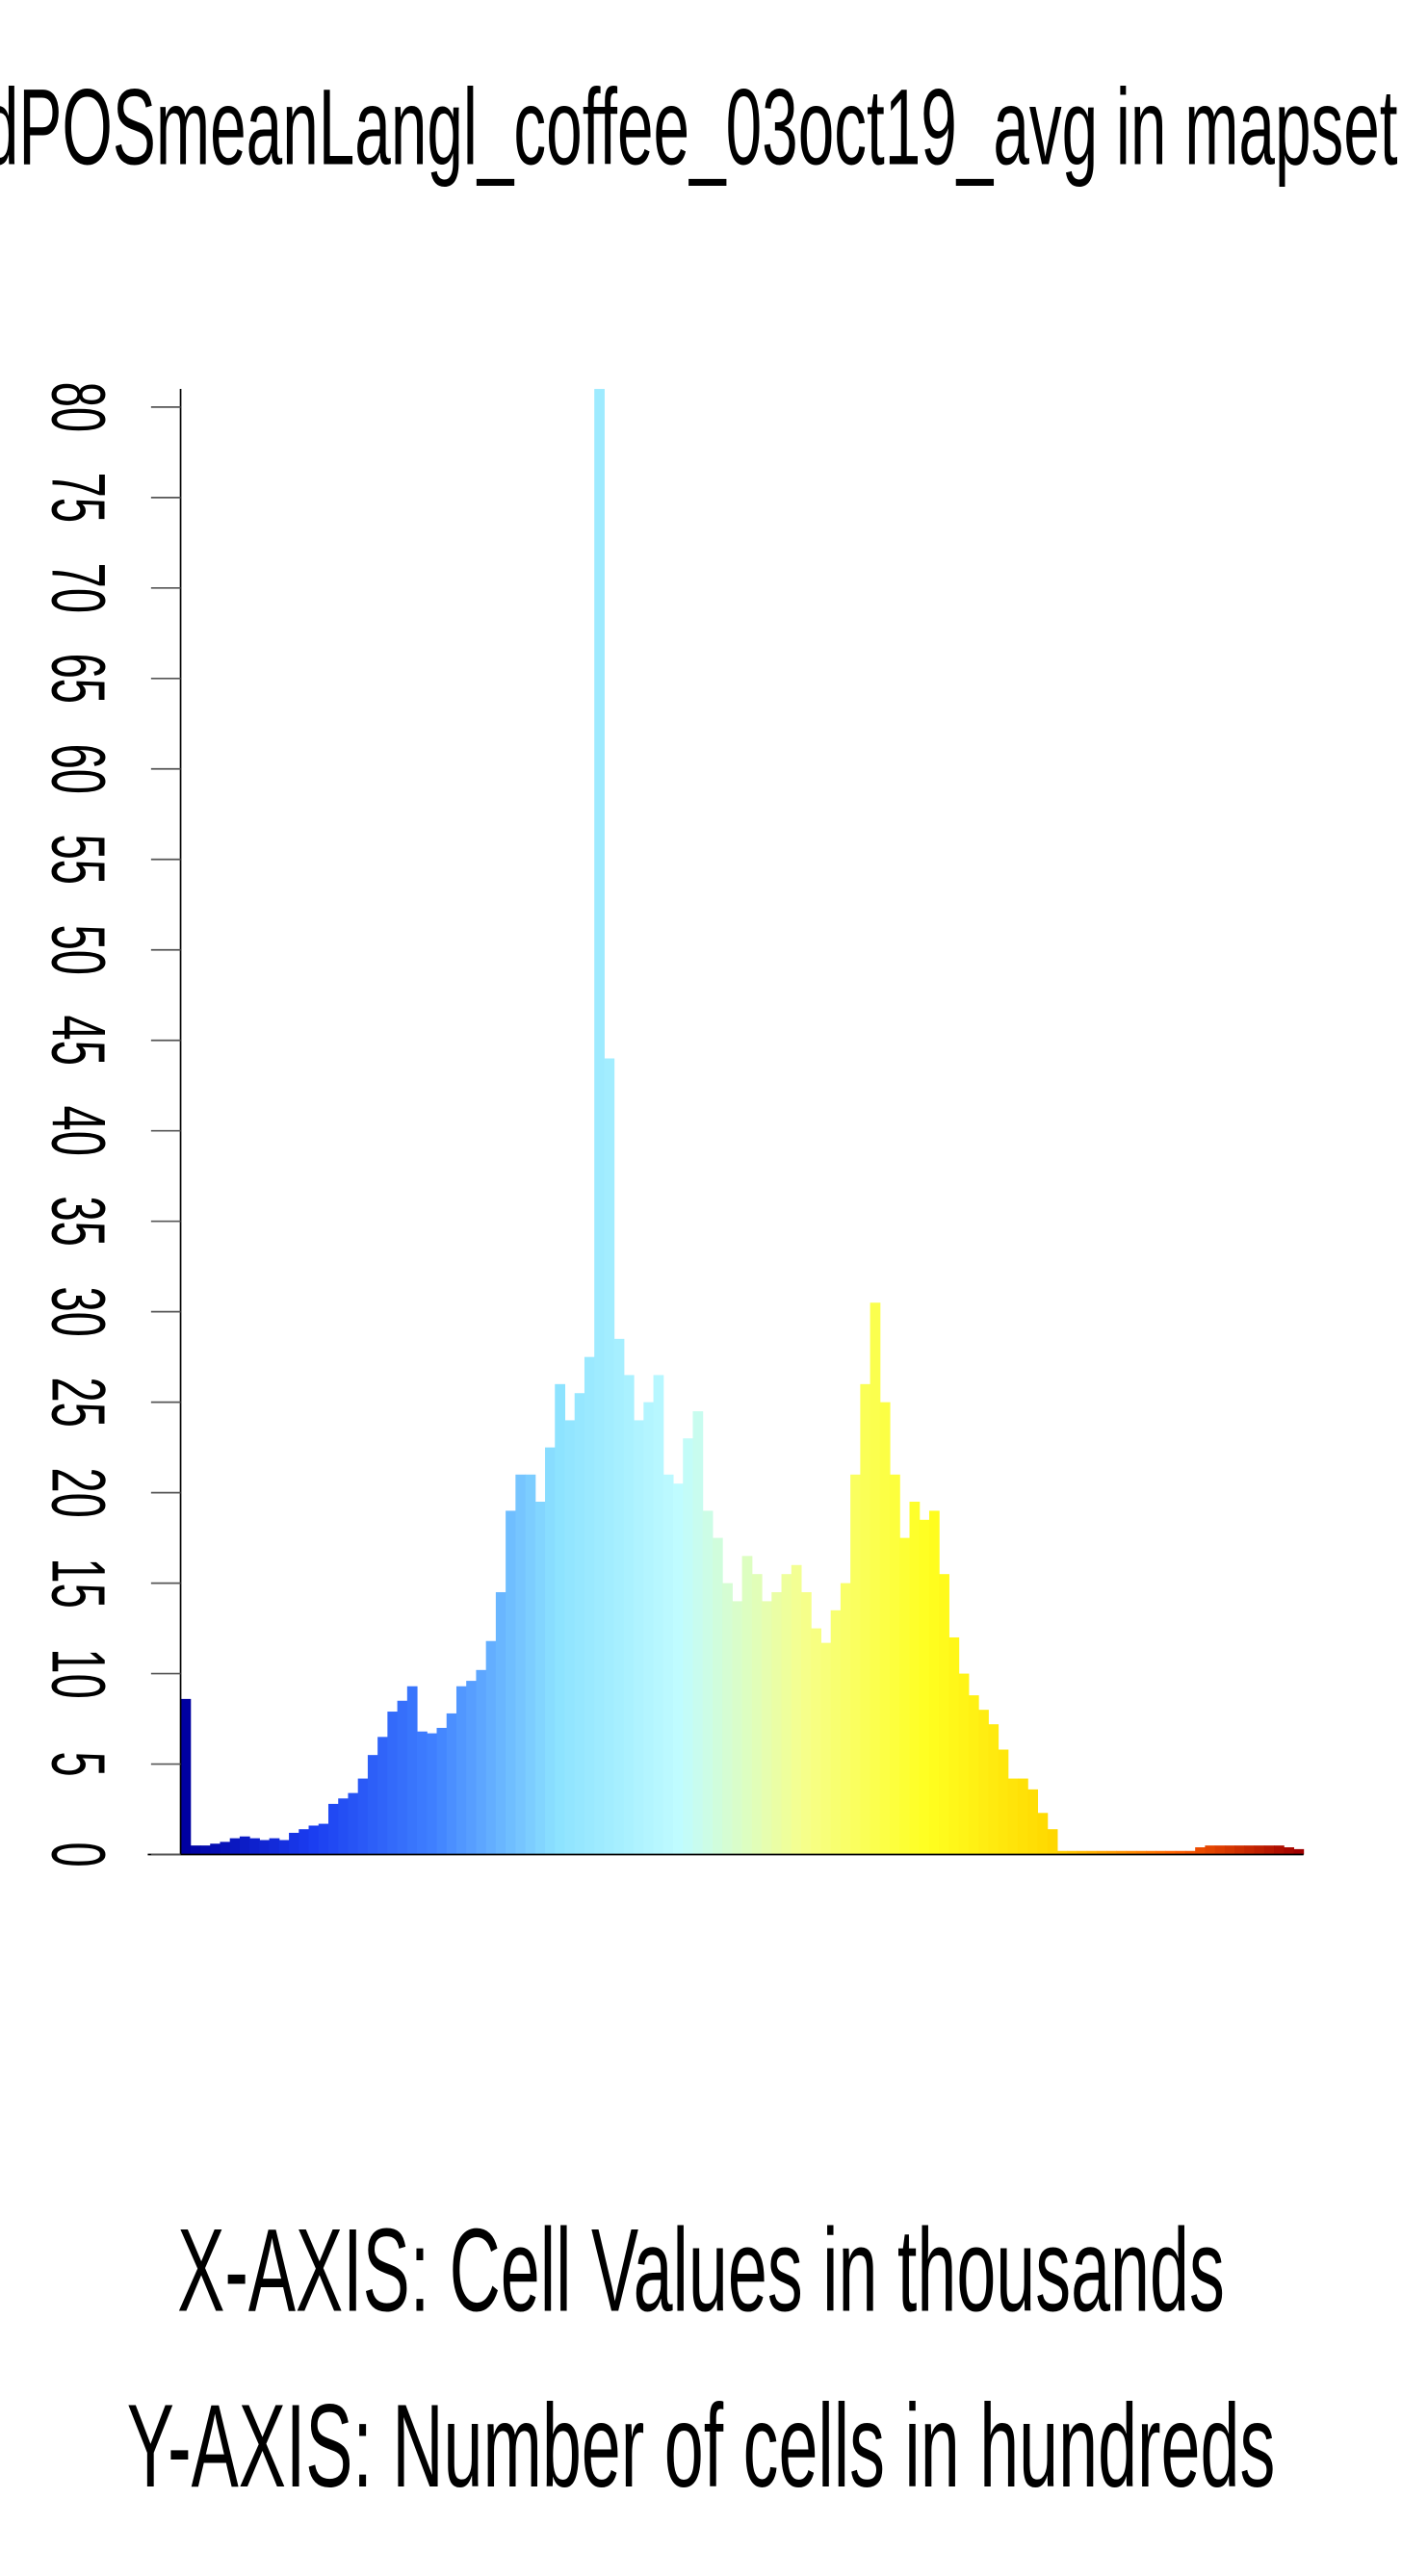  Describe the element at coordinates (79, 679) in the screenshot. I see `y-tick-label: 65` at that location.